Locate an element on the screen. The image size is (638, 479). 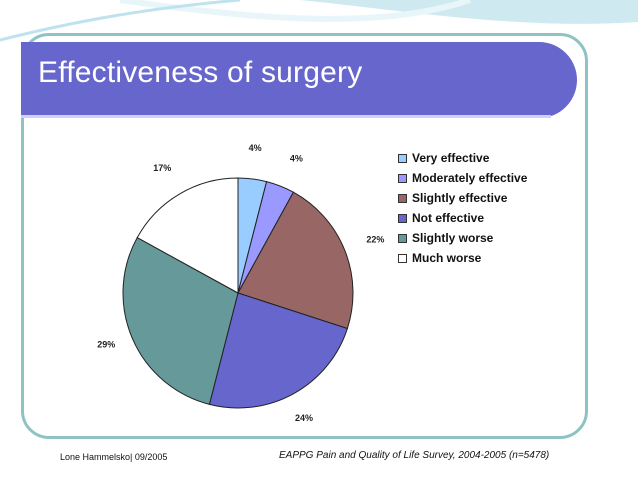
legend-label: Very effective is located at coordinates (451, 158).